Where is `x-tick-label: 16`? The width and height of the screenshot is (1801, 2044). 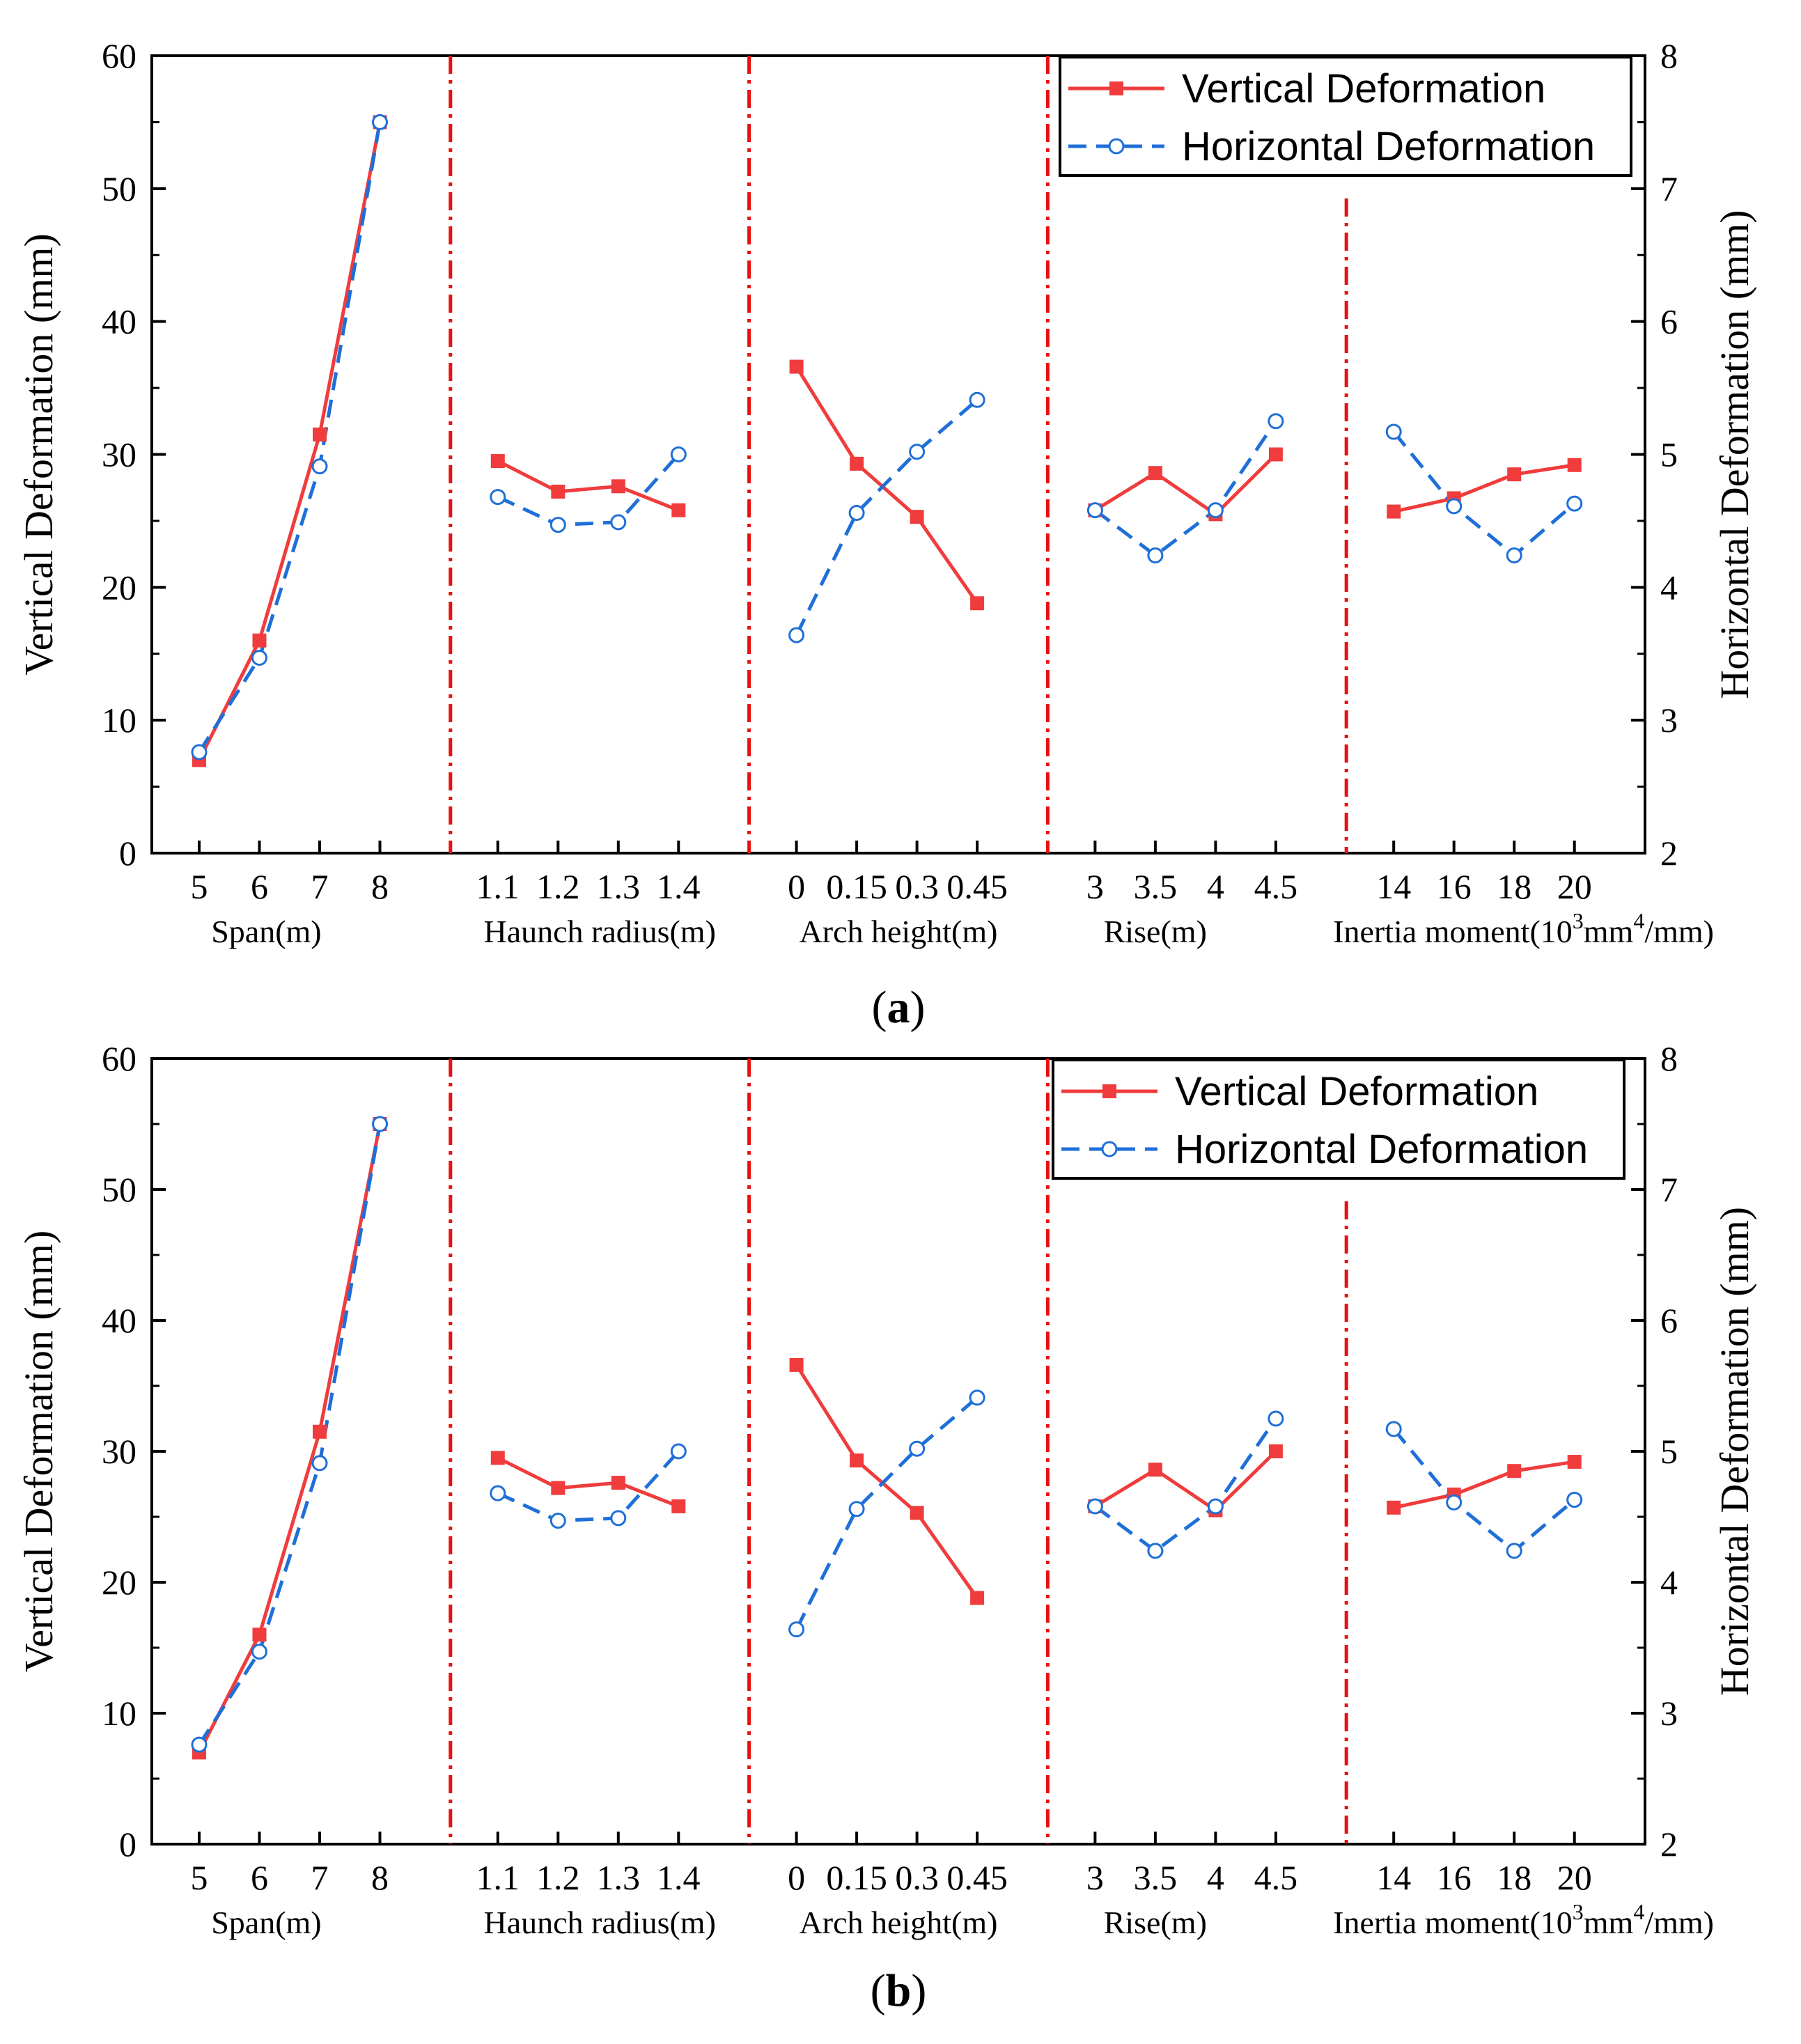 x-tick-label: 16 is located at coordinates (1454, 887).